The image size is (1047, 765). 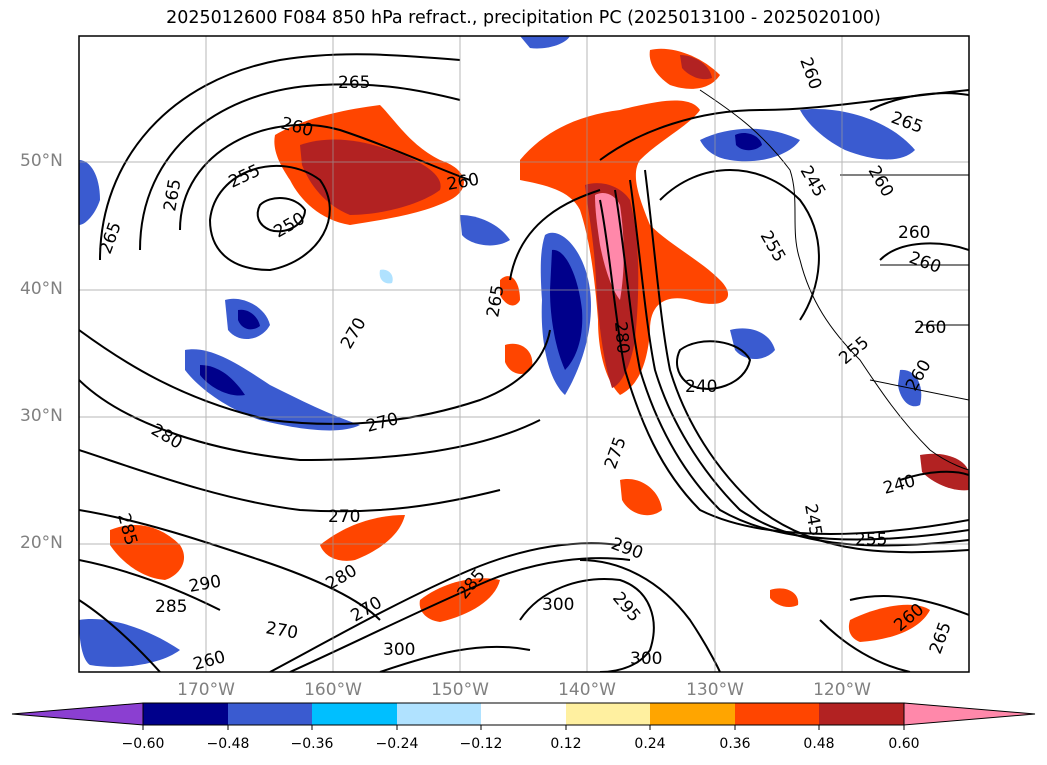 I want to click on colorbar, so click(x=523, y=716).